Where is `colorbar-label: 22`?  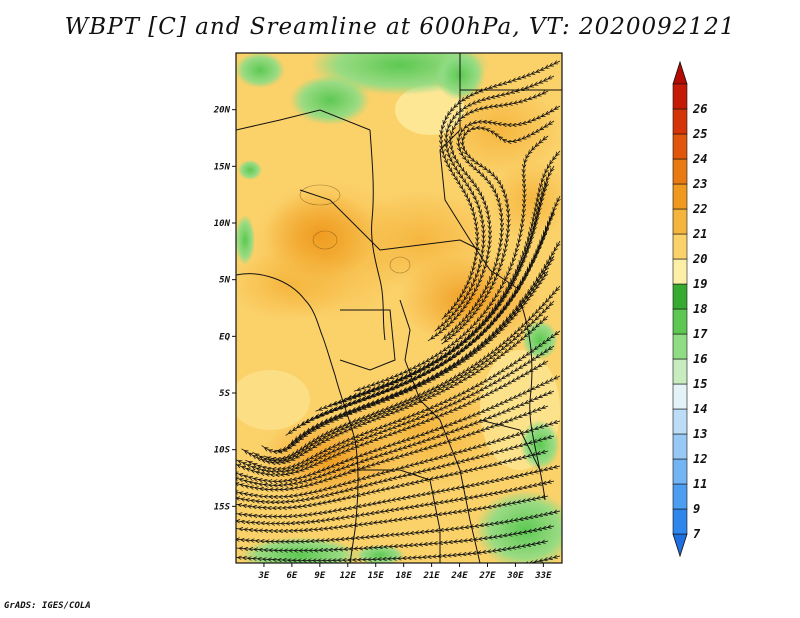 colorbar-label: 22 is located at coordinates (699, 209).